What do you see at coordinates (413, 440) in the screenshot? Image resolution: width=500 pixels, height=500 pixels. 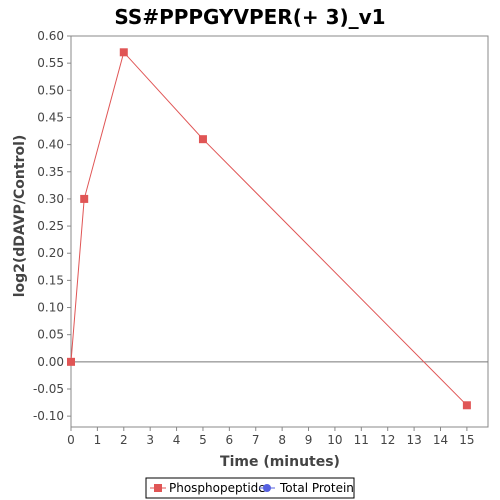 I see `x-tick-label: 13` at bounding box center [413, 440].